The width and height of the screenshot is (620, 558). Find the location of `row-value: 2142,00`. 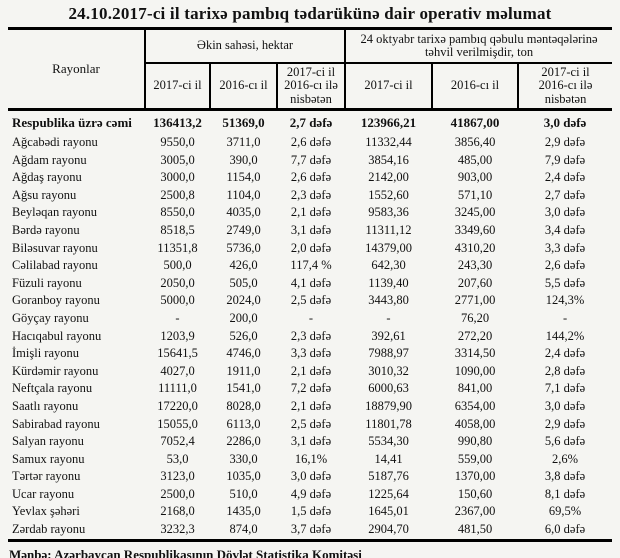

row-value: 2142,00 is located at coordinates (388, 177).